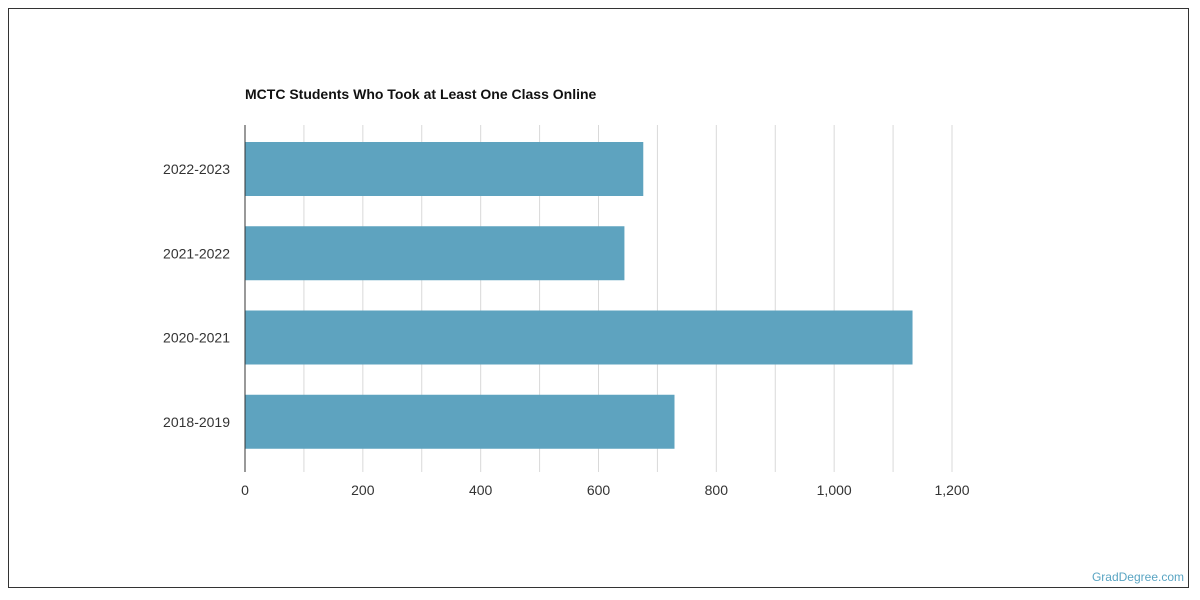  I want to click on category-labels: 2022-2023 2021-2022 2020-2021 2018-2019, so click(196, 295).